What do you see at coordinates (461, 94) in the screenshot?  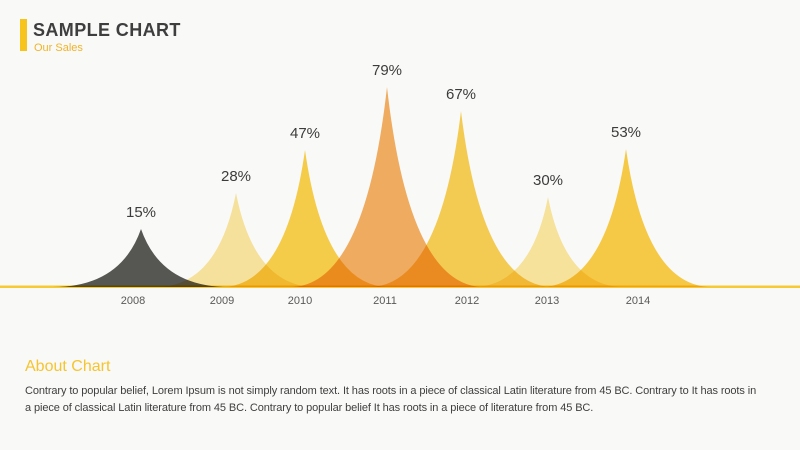 I see `peak-value-label-2012: 67%` at bounding box center [461, 94].